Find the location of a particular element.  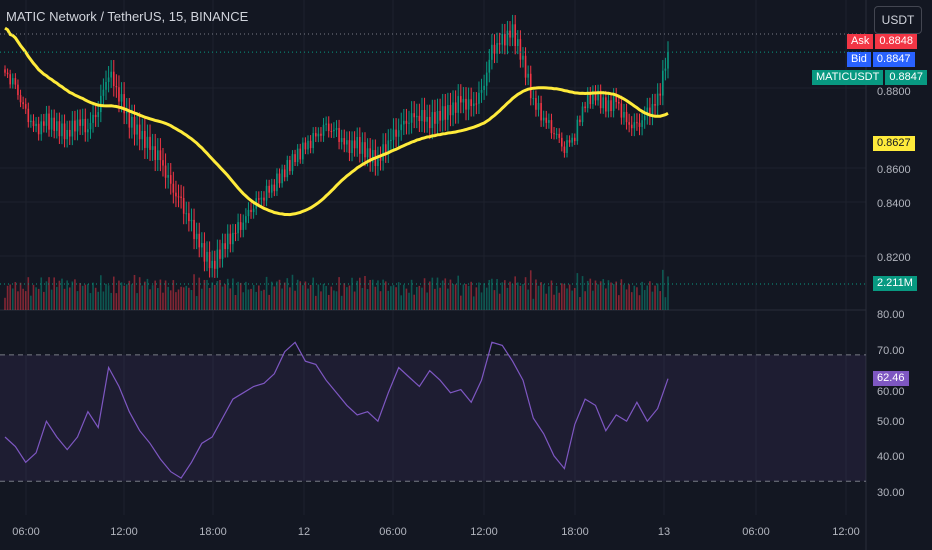

time-axis-label: 12 is located at coordinates (304, 532).